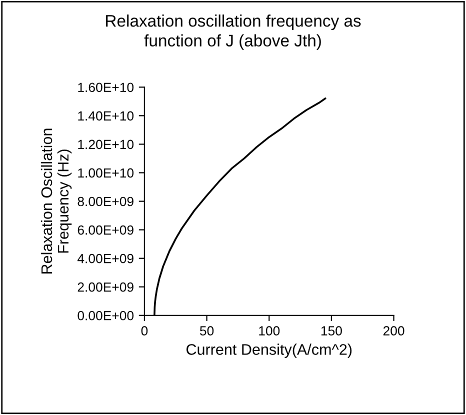 The height and width of the screenshot is (415, 466). Describe the element at coordinates (106, 201) in the screenshot. I see `y-tick-label: 8.00E+09` at that location.